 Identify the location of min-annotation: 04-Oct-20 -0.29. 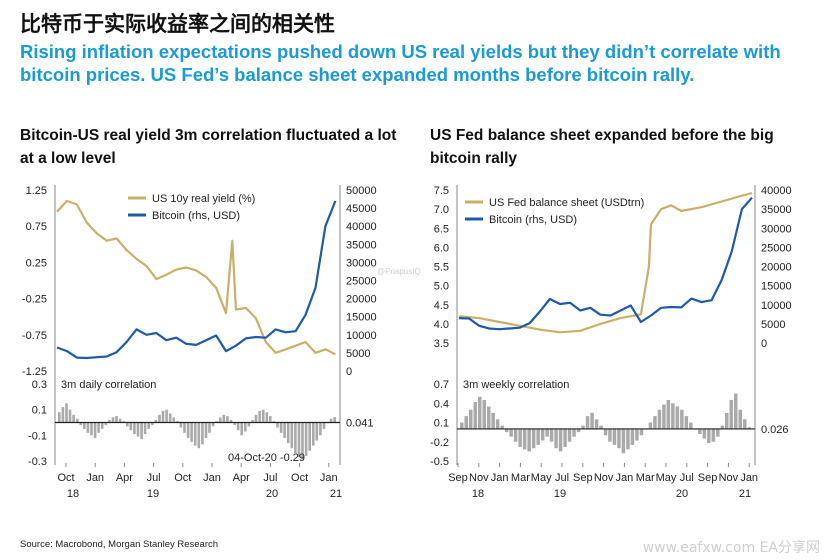
(266, 458).